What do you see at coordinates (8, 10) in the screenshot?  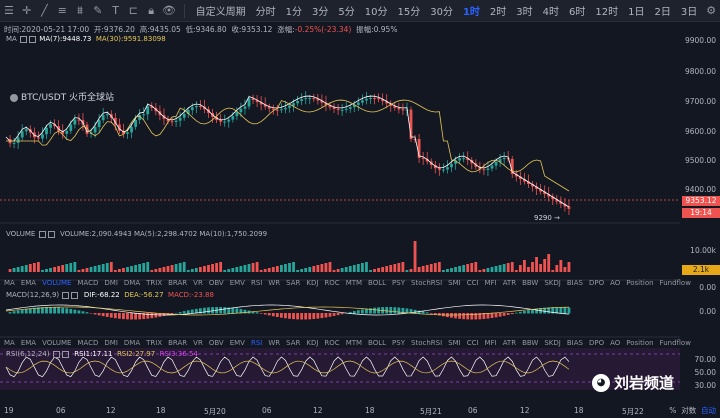 I see `menu-icon: ☰` at bounding box center [8, 10].